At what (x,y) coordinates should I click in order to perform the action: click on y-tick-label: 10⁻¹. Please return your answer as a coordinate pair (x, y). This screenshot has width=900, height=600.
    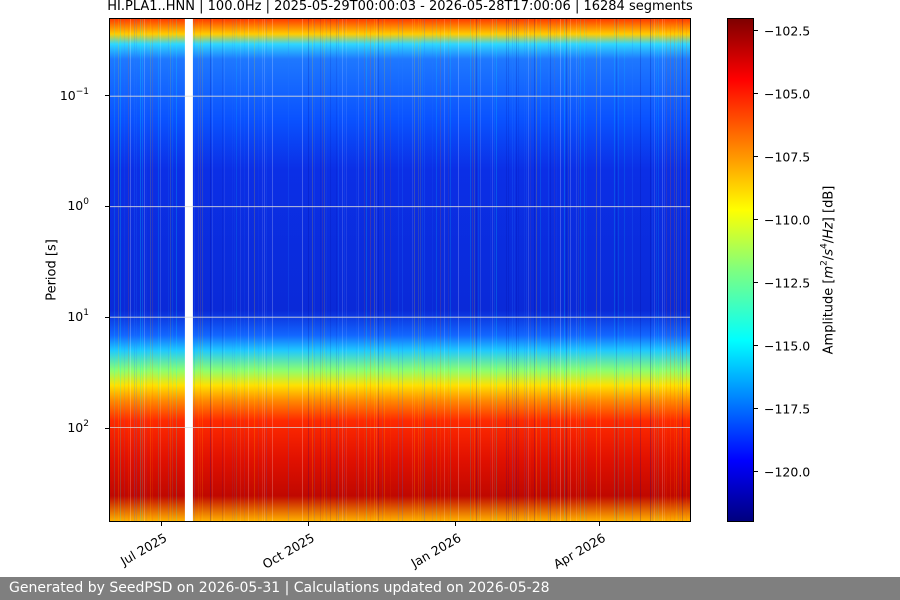
    Looking at the image, I should click on (74, 94).